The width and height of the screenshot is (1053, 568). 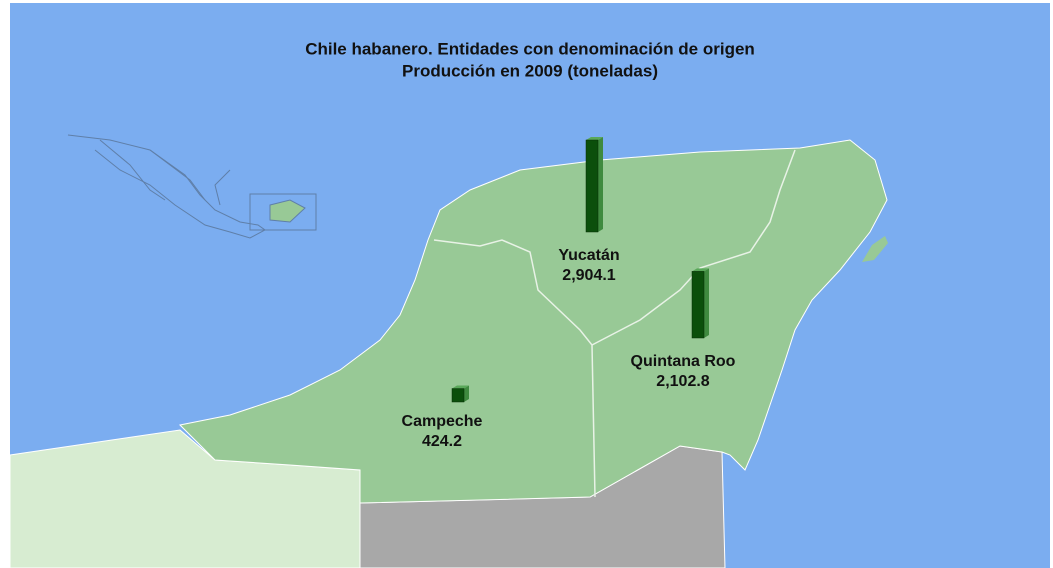 I want to click on chart-subtitle: Producción en 2009 (toneladas), so click(x=530, y=70).